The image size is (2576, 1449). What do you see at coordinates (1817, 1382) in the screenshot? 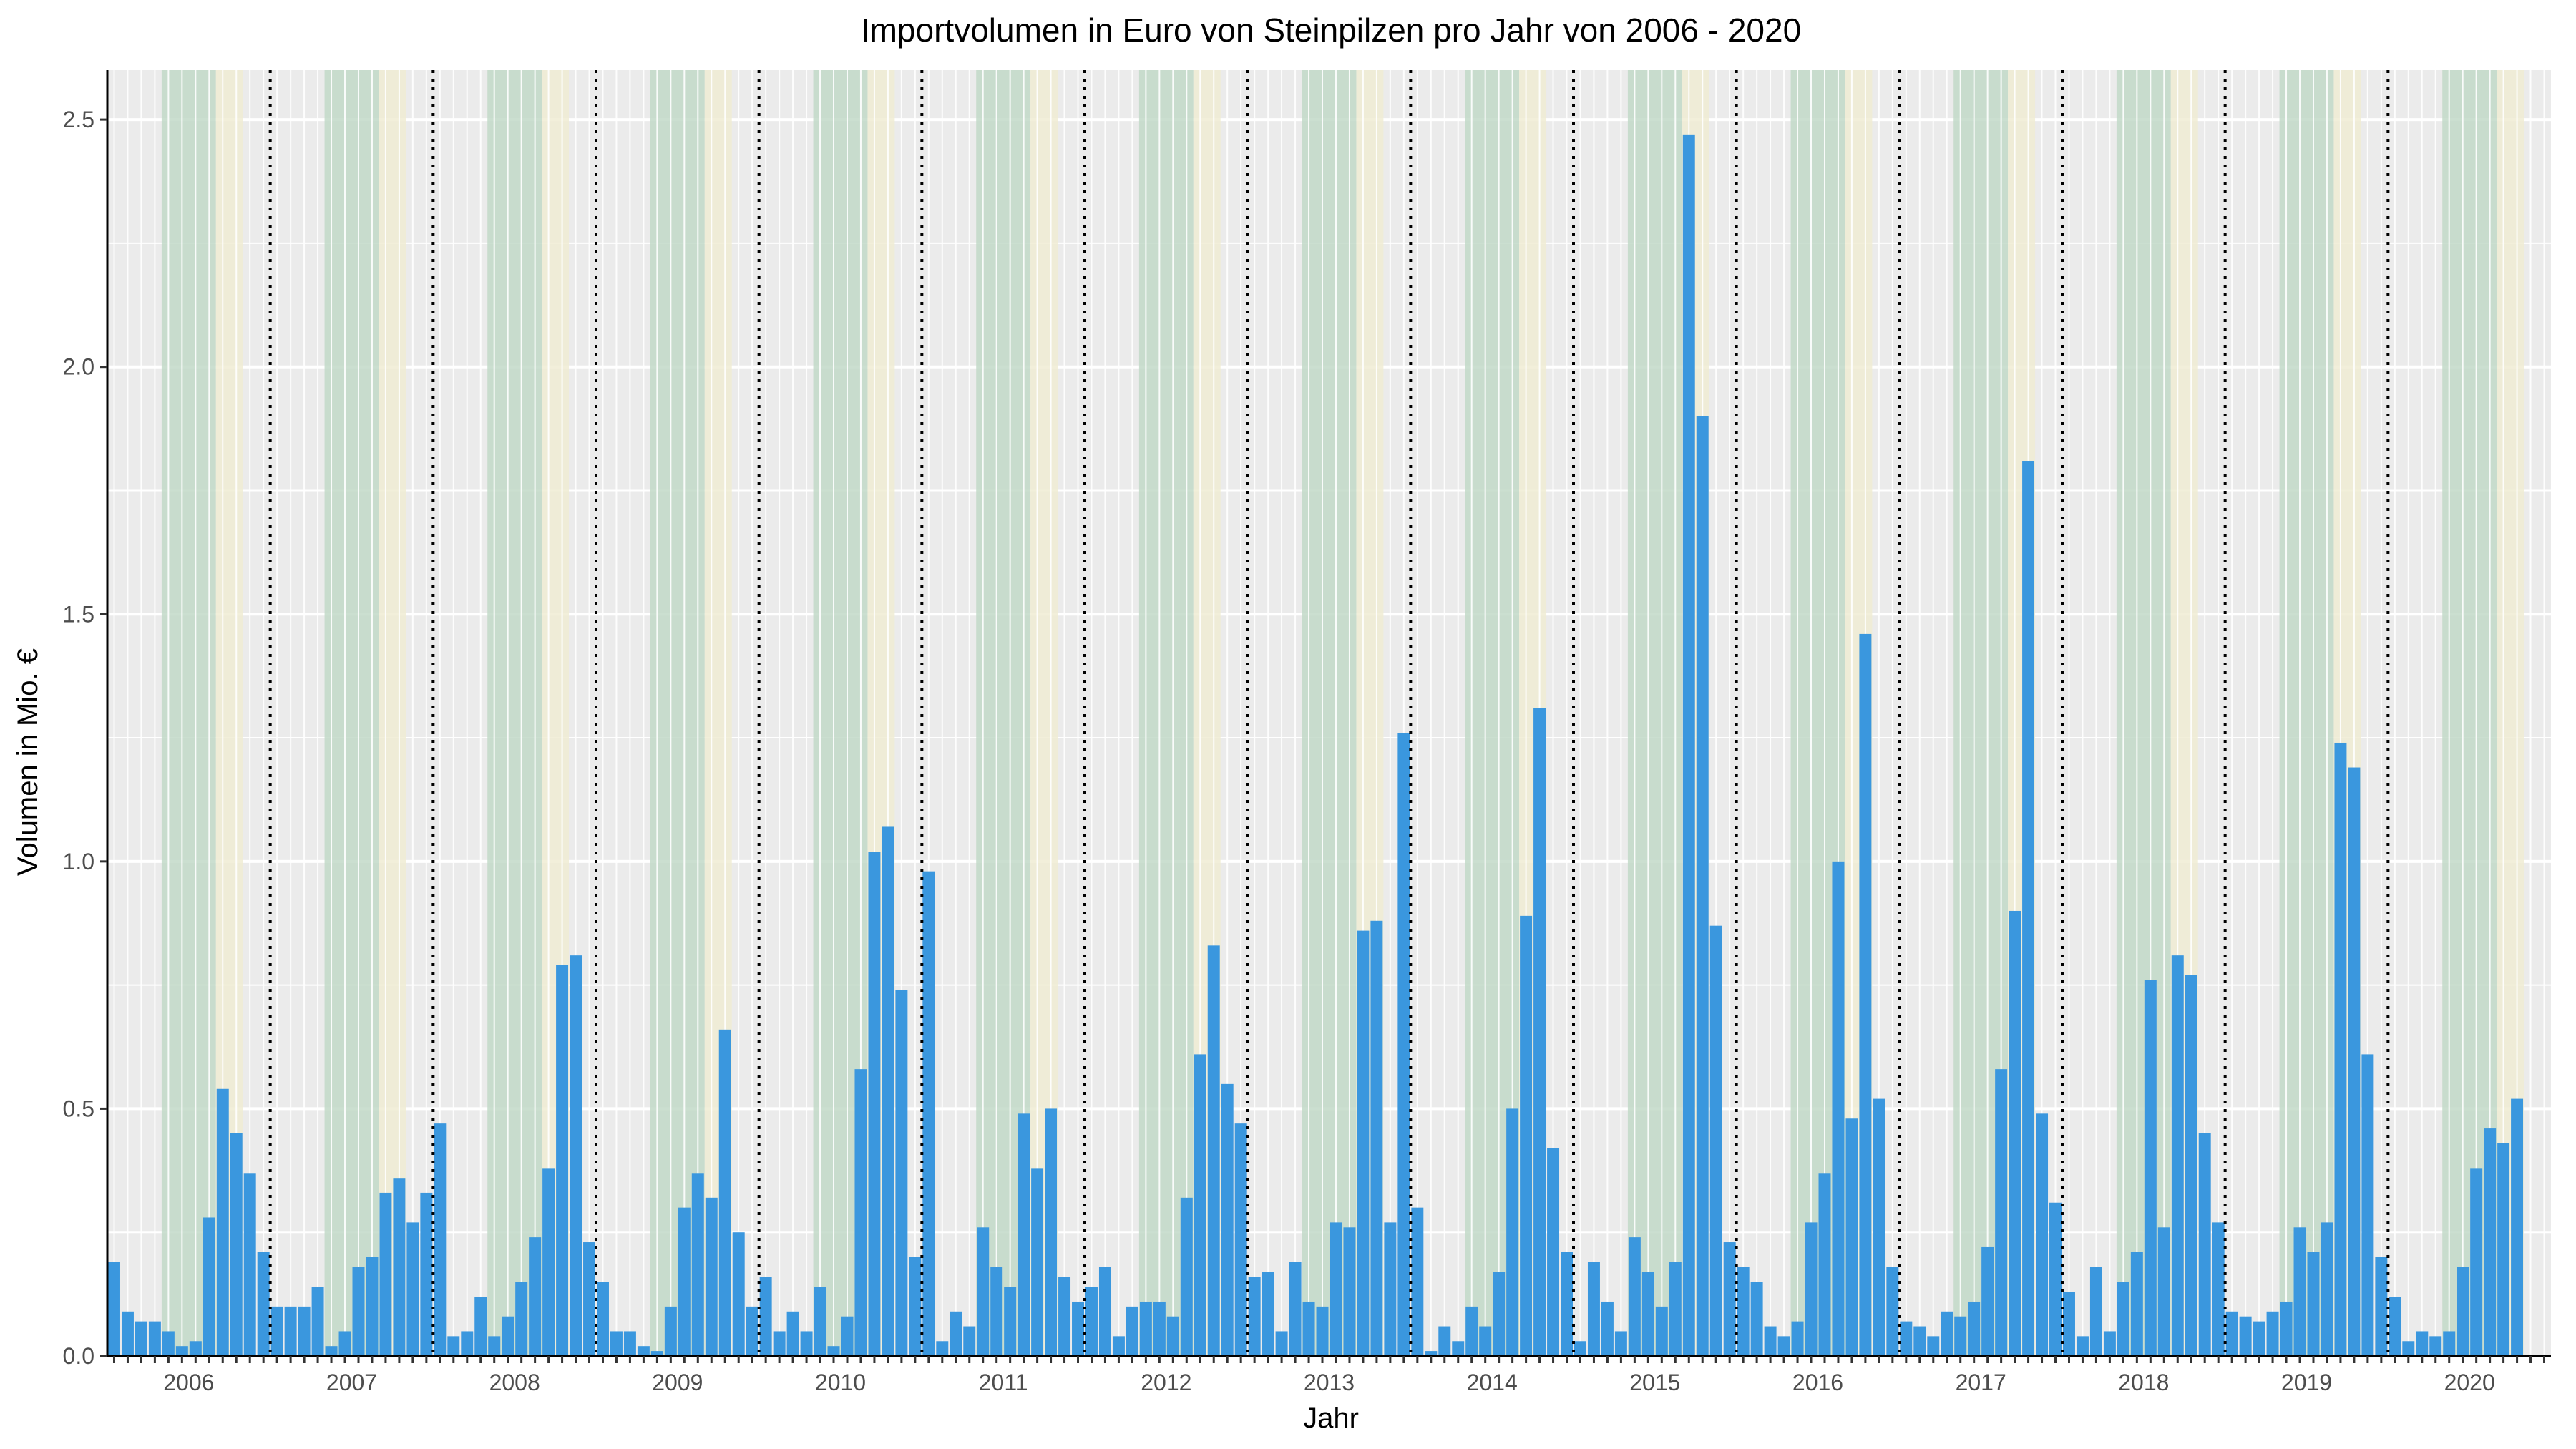
I see `x-tick-label: 2016` at bounding box center [1817, 1382].